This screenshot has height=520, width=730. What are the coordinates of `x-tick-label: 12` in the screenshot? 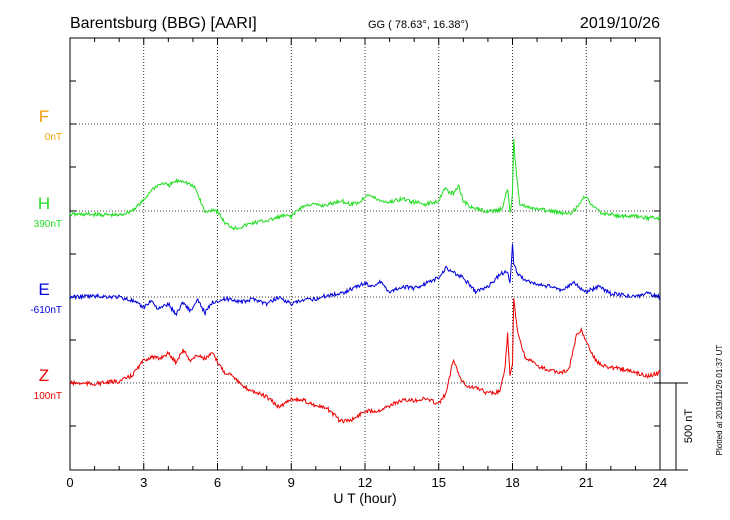 It's located at (365, 482).